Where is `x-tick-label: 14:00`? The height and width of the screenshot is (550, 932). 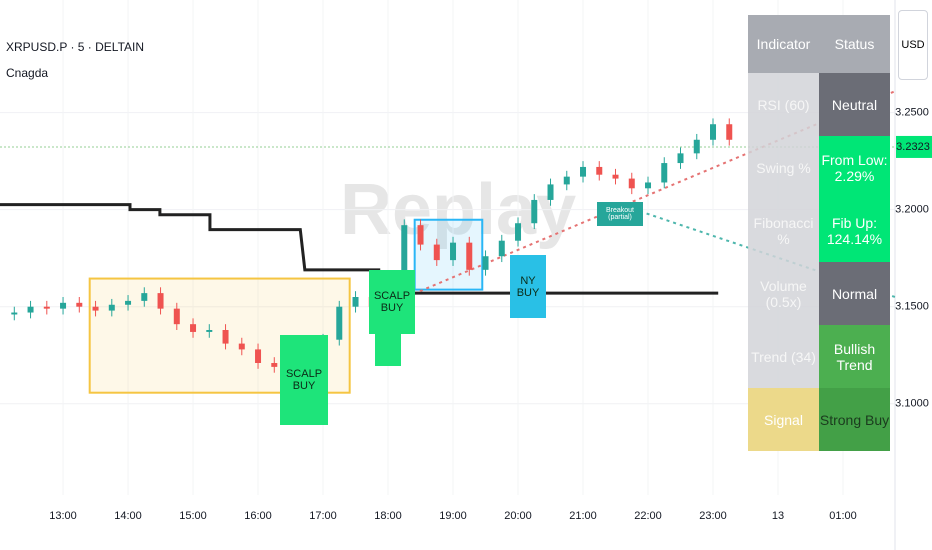
x-tick-label: 14:00 is located at coordinates (128, 516).